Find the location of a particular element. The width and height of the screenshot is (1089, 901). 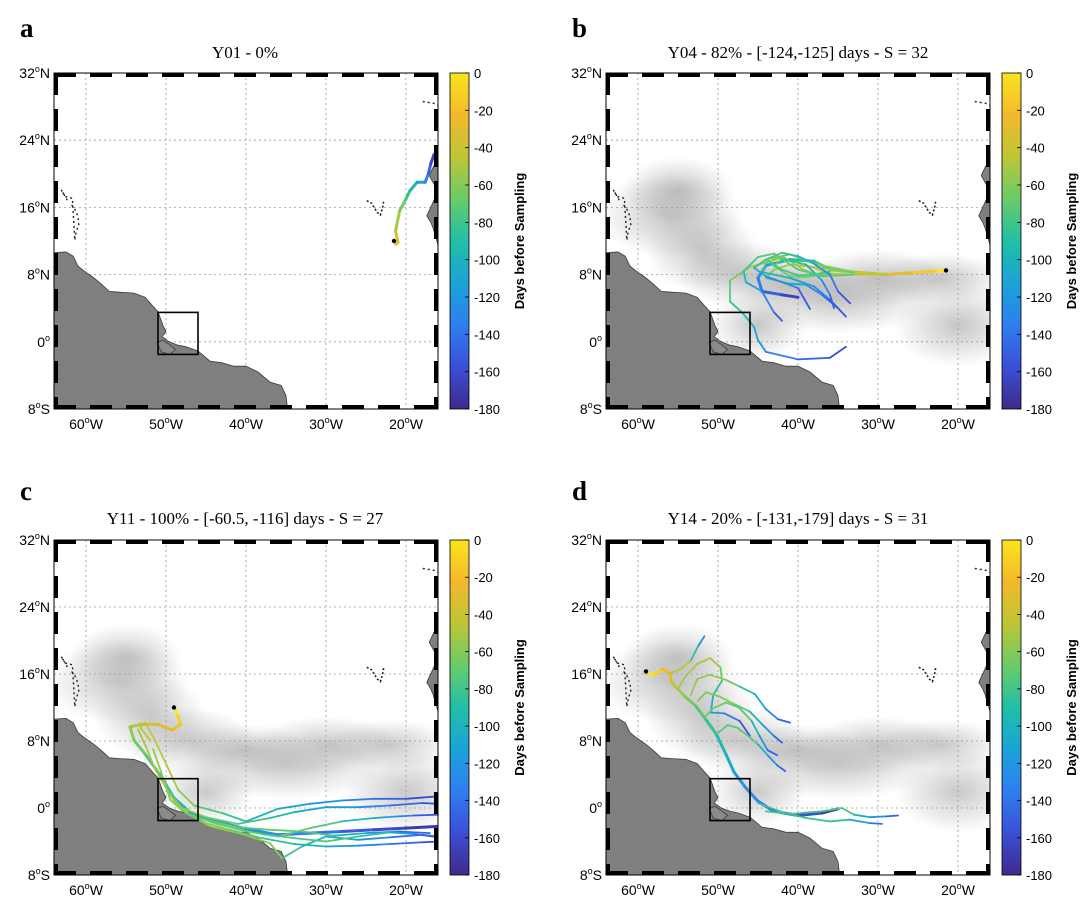

colorbar-gradient is located at coordinates (1011, 707).